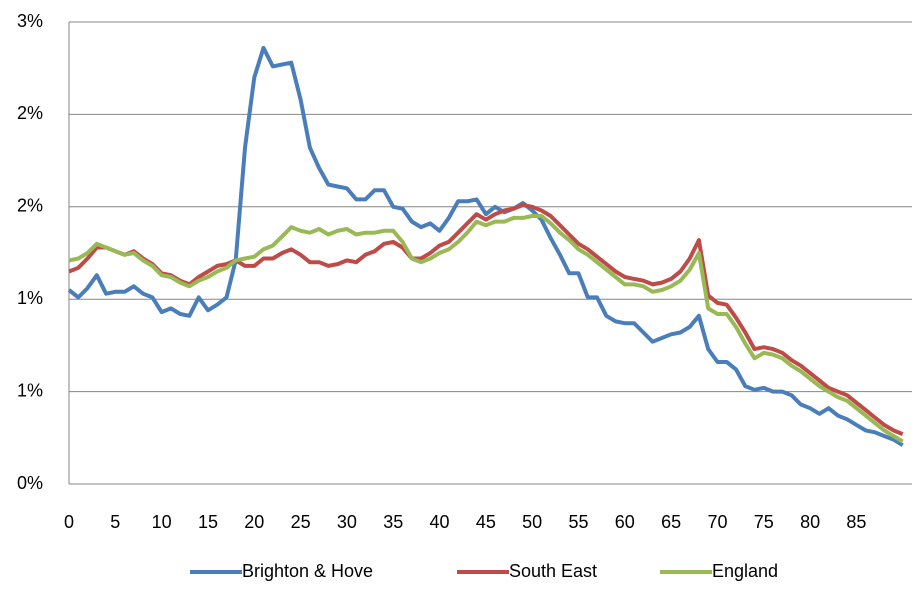 The image size is (915, 589). I want to click on x-tick-label: 45, so click(486, 522).